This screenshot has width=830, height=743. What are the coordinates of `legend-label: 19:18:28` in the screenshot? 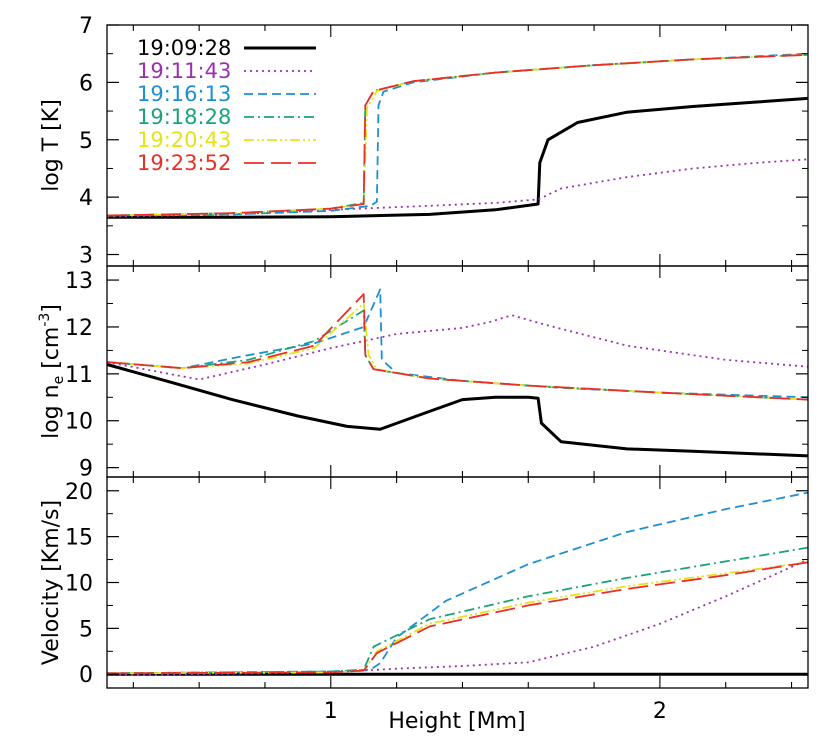 It's located at (184, 117).